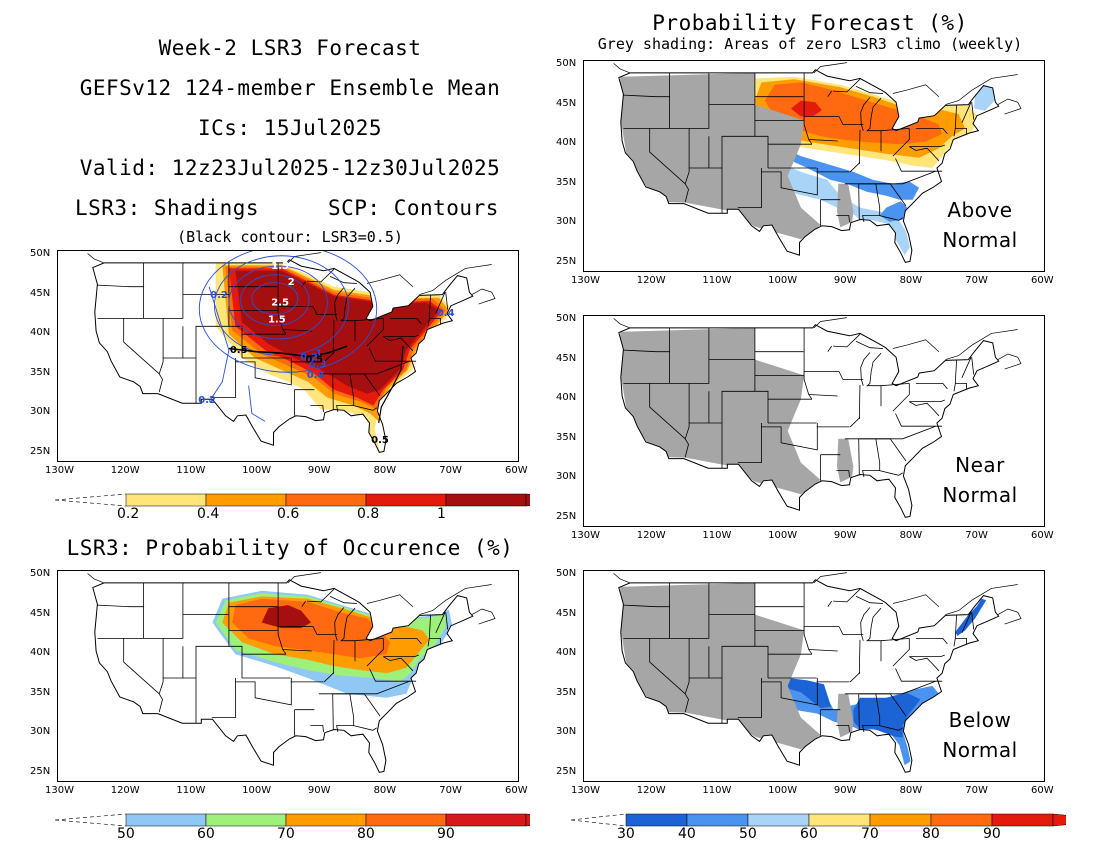  I want to click on below-label-line2: Normal, so click(980, 750).